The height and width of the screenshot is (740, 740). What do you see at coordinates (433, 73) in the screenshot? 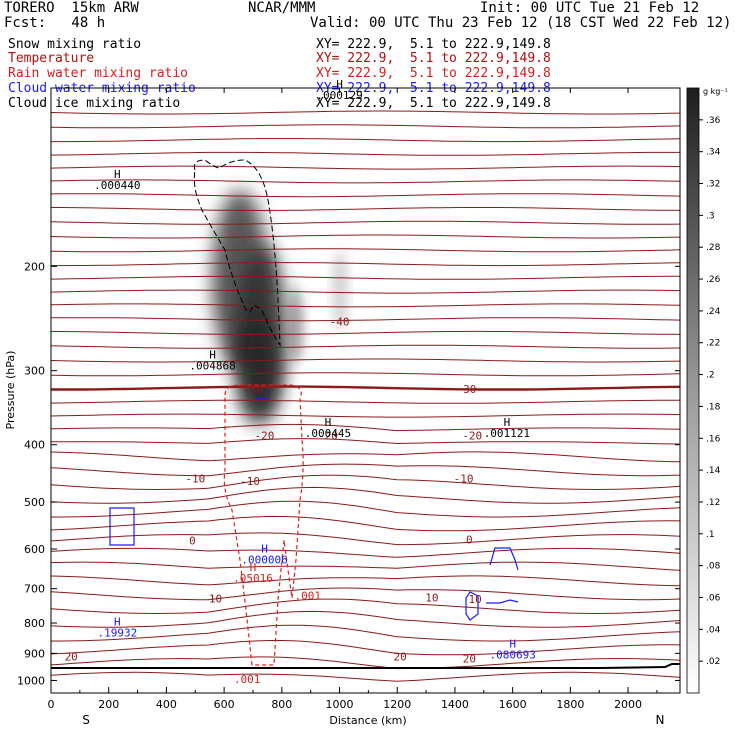
I see `legend-rain-xy: XY= 222.9, 5.1 to 222.9,149.8` at bounding box center [433, 73].